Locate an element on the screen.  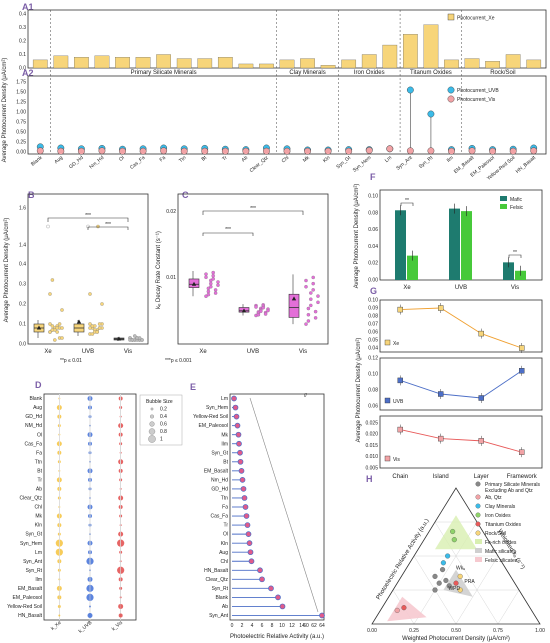
d-row-label: Clear_Qtz is located at coordinates (30, 499).